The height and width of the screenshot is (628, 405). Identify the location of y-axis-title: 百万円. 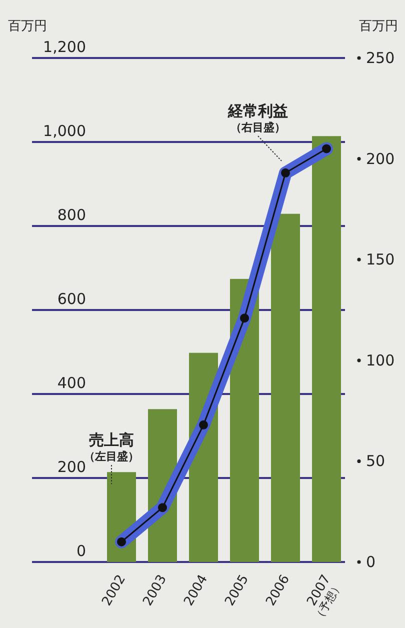
(27, 26).